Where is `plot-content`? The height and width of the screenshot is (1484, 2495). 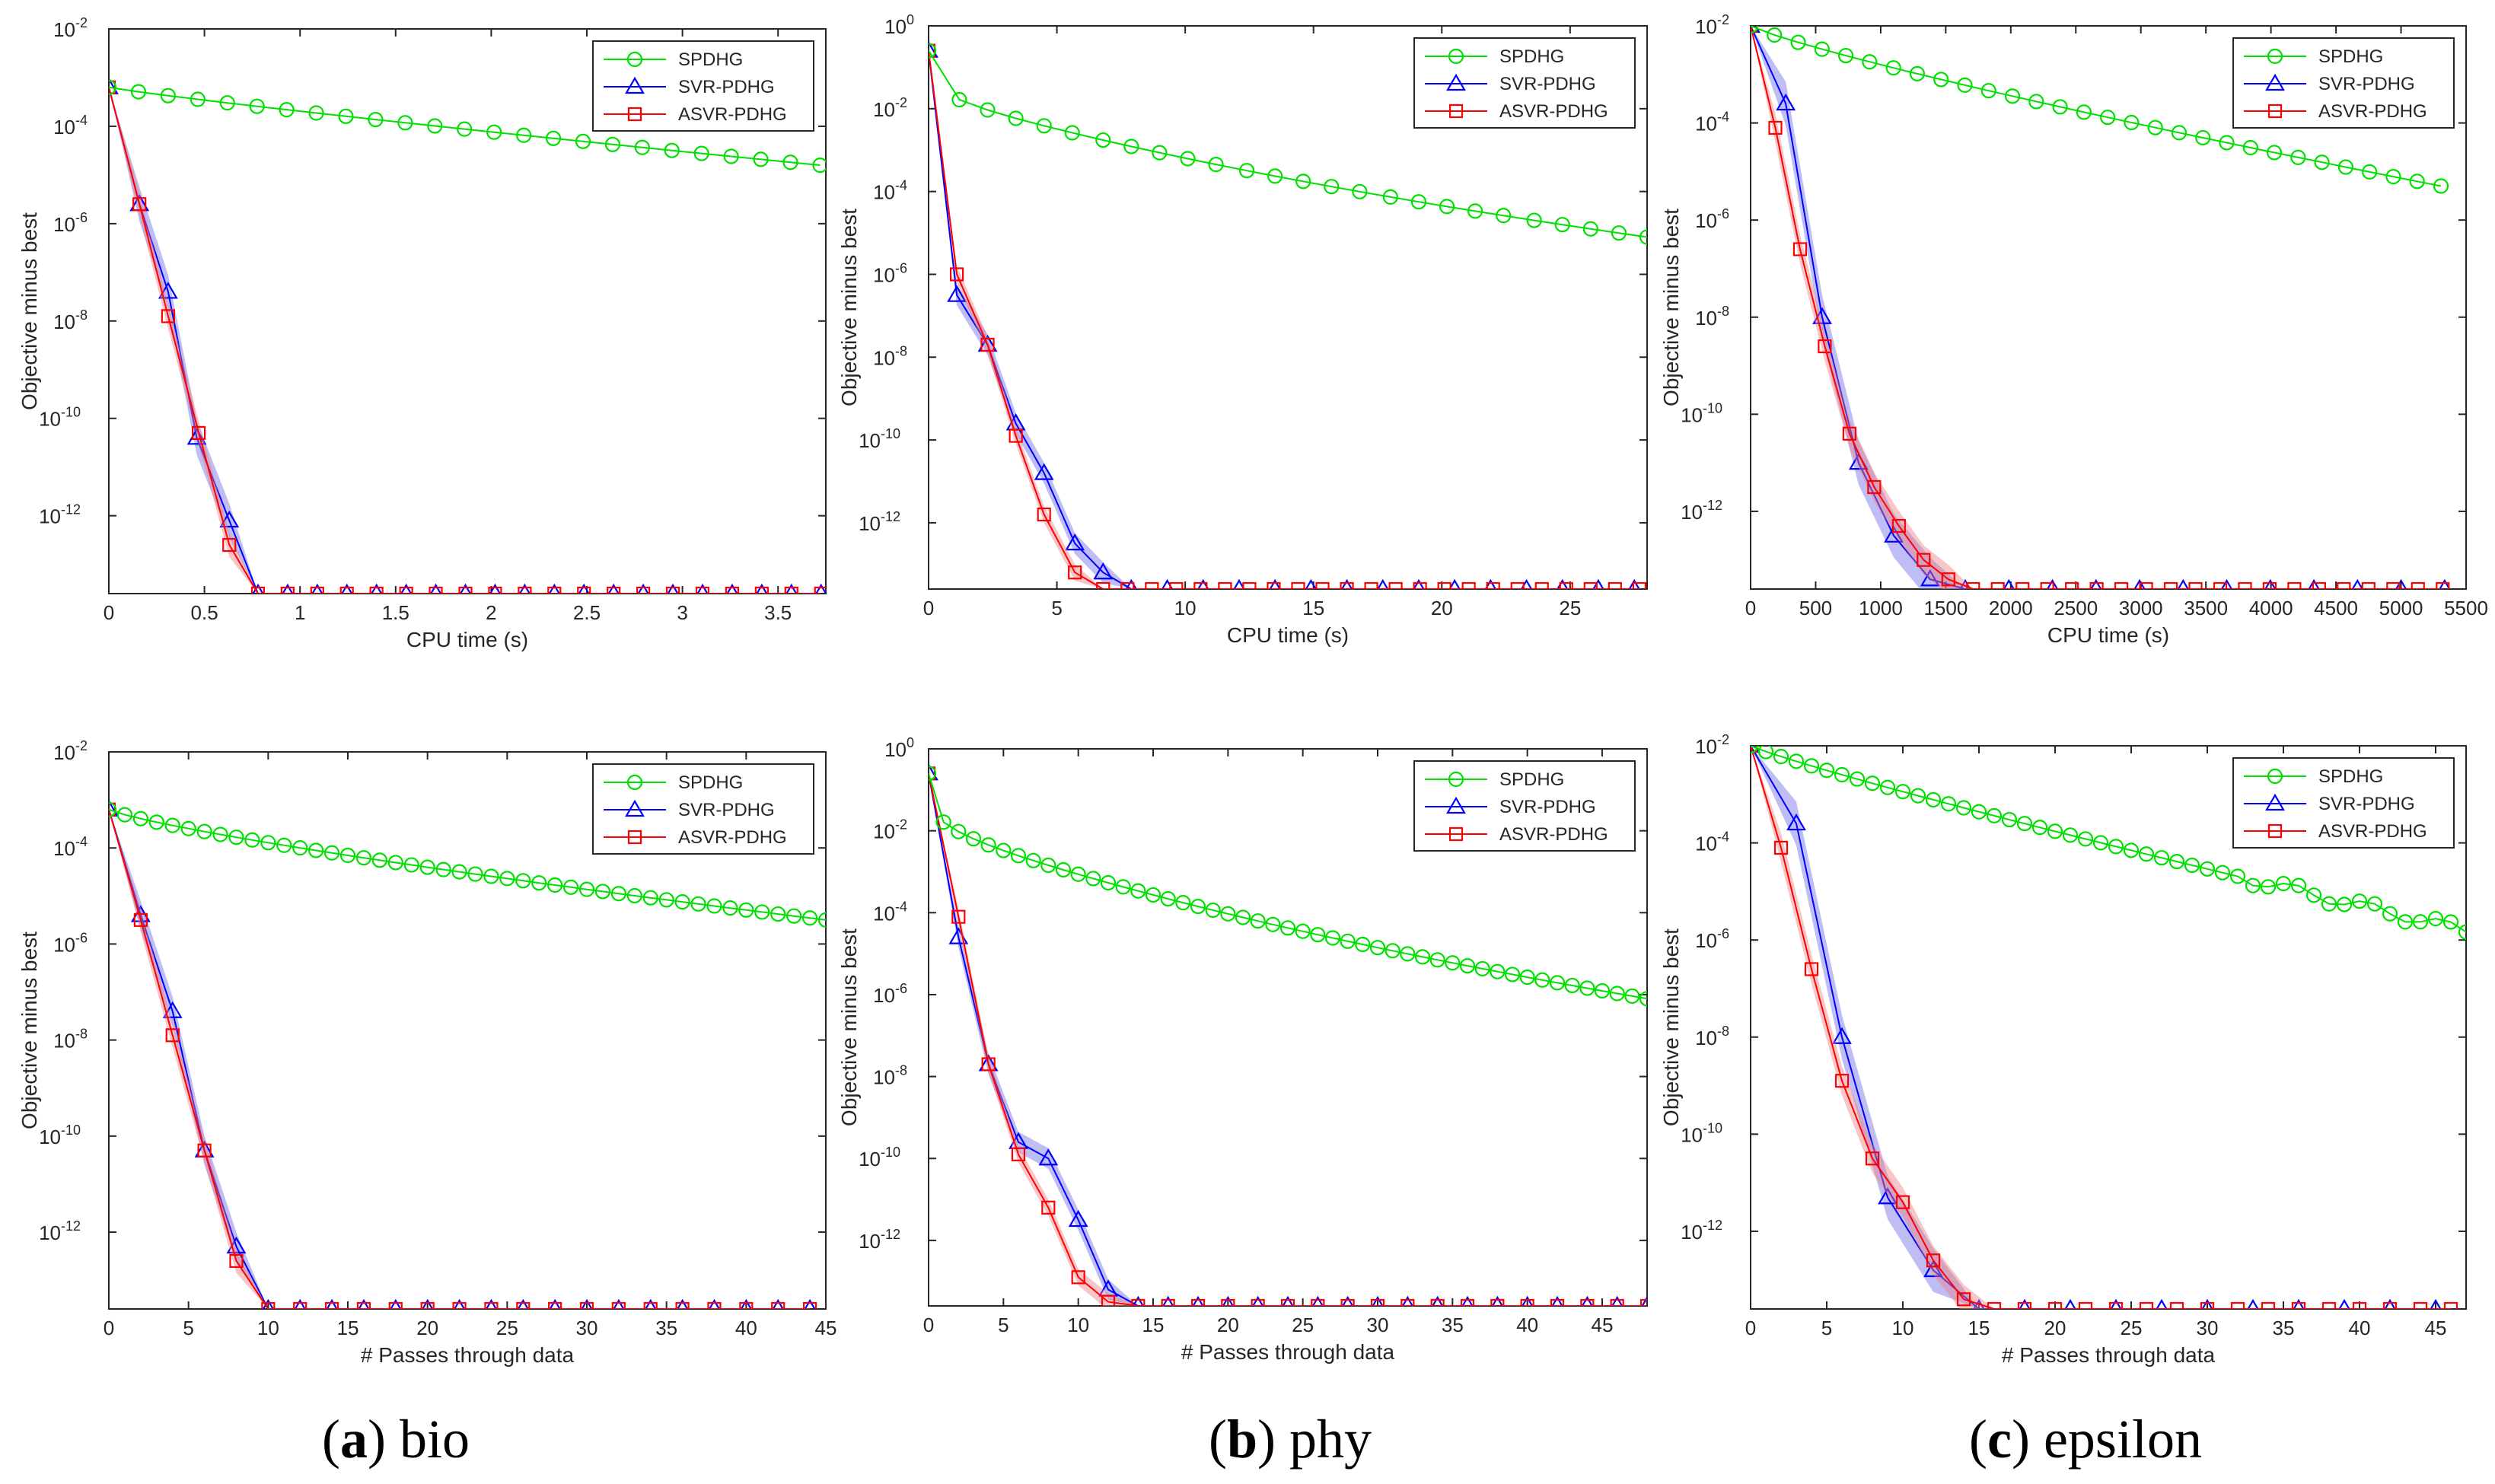
plot-content is located at coordinates (1288, 314).